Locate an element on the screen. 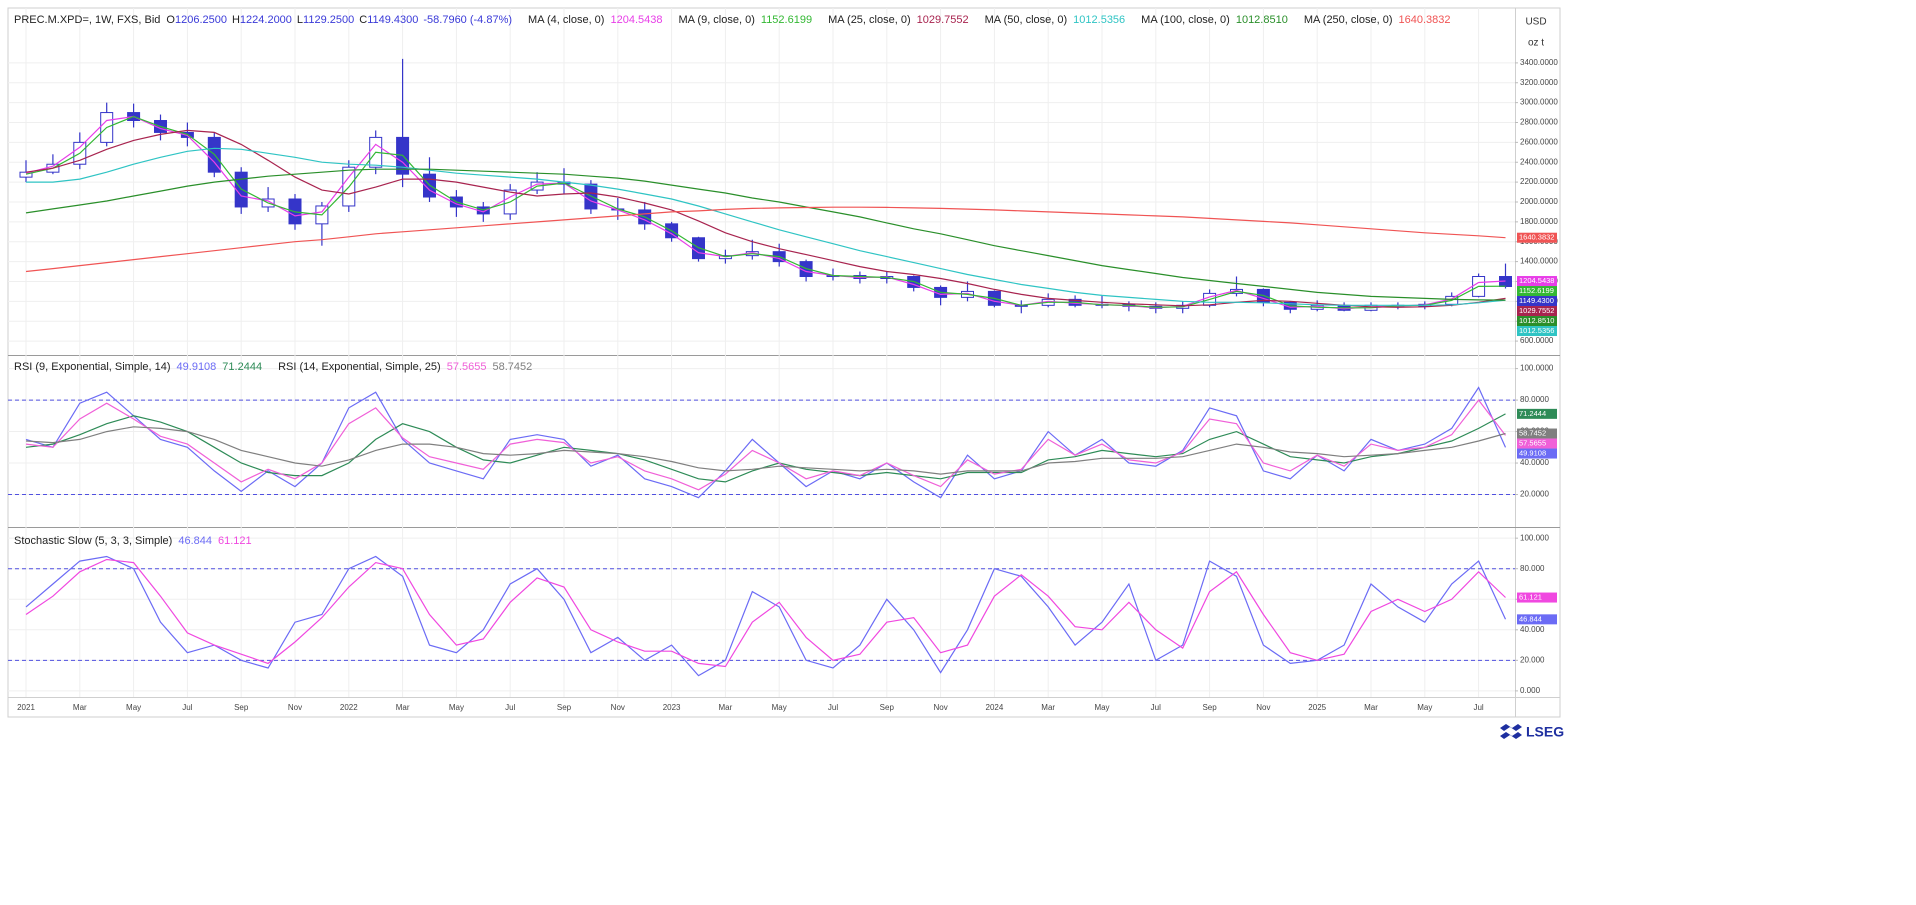  price-box-label: 1029.7552 is located at coordinates (1536, 310).